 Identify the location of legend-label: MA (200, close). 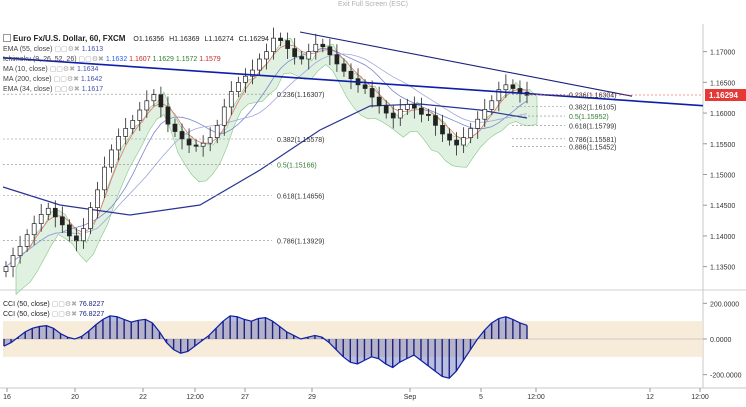
(27, 79).